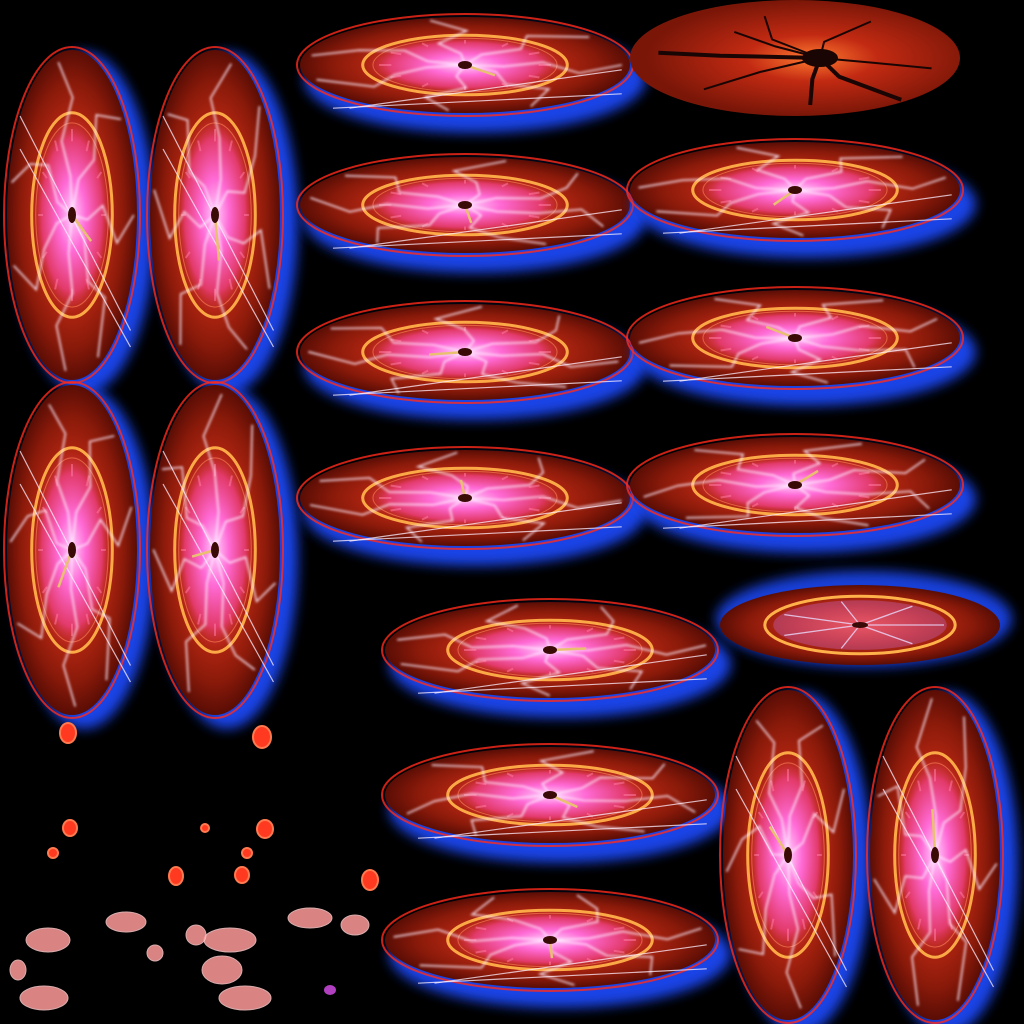 This screenshot has width=1024, height=1024. Describe the element at coordinates (194, 866) in the screenshot. I see `debris-layer` at that location.